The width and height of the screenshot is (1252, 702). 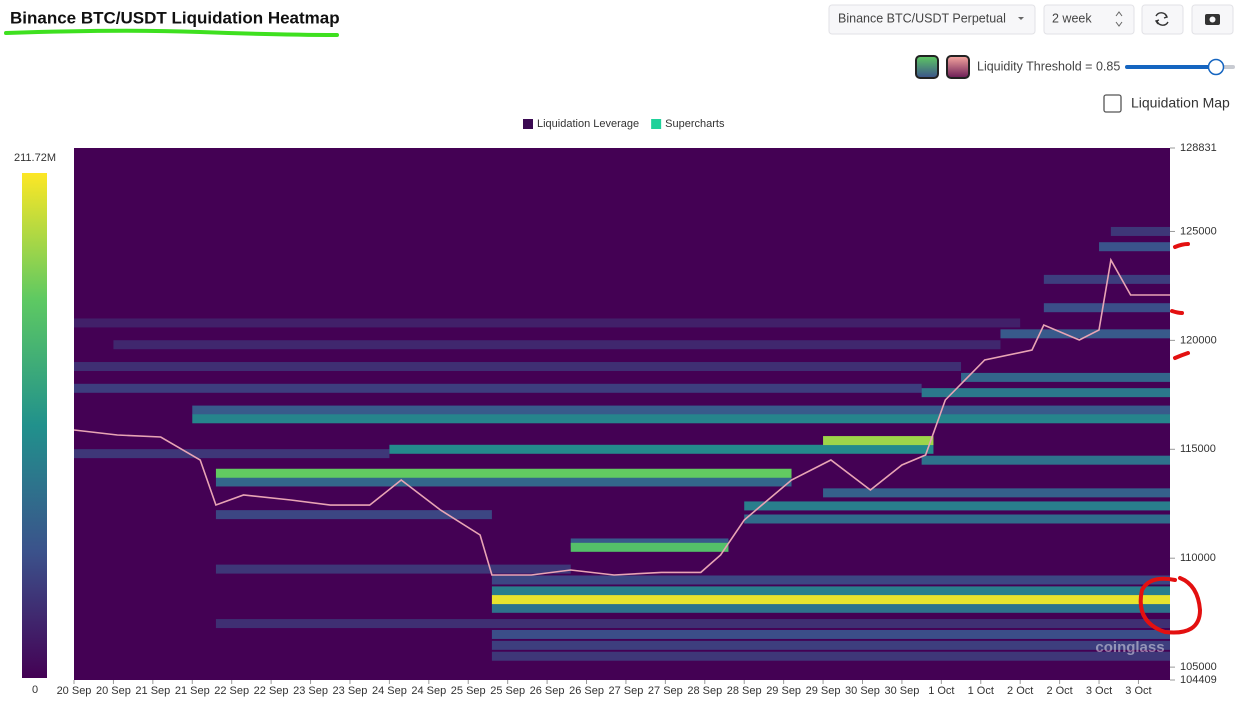 I want to click on legend-label: Liquidation Leverage, so click(x=588, y=124).